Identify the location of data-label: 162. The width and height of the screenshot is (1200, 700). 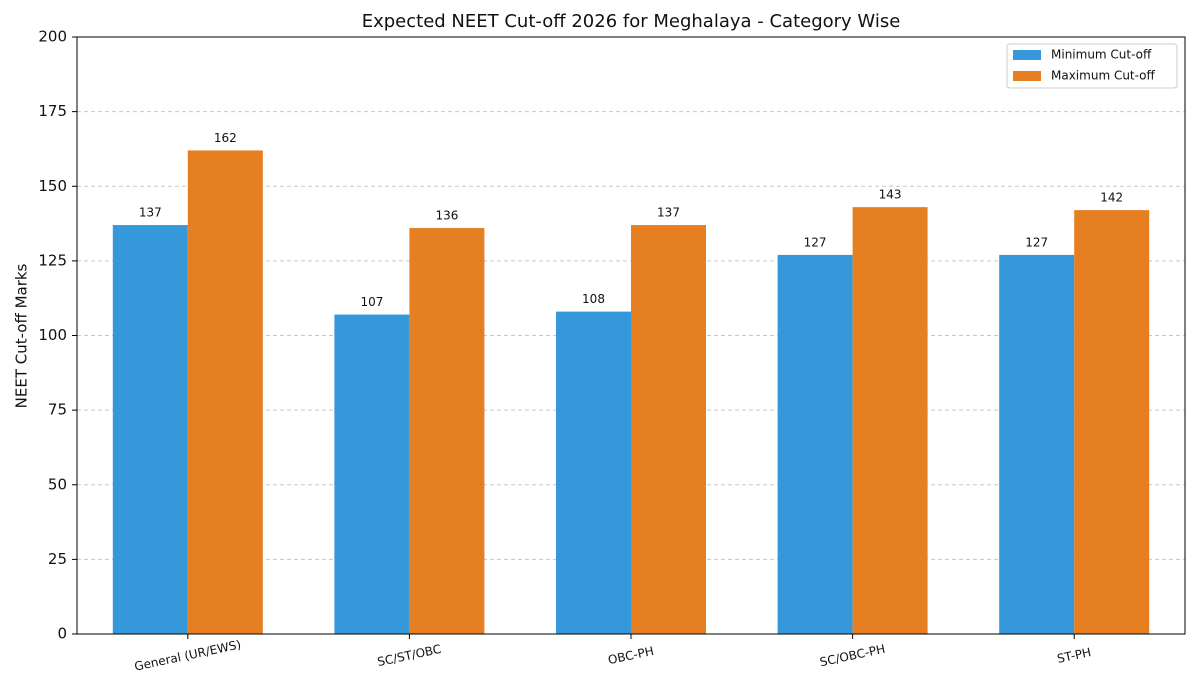
(225, 138).